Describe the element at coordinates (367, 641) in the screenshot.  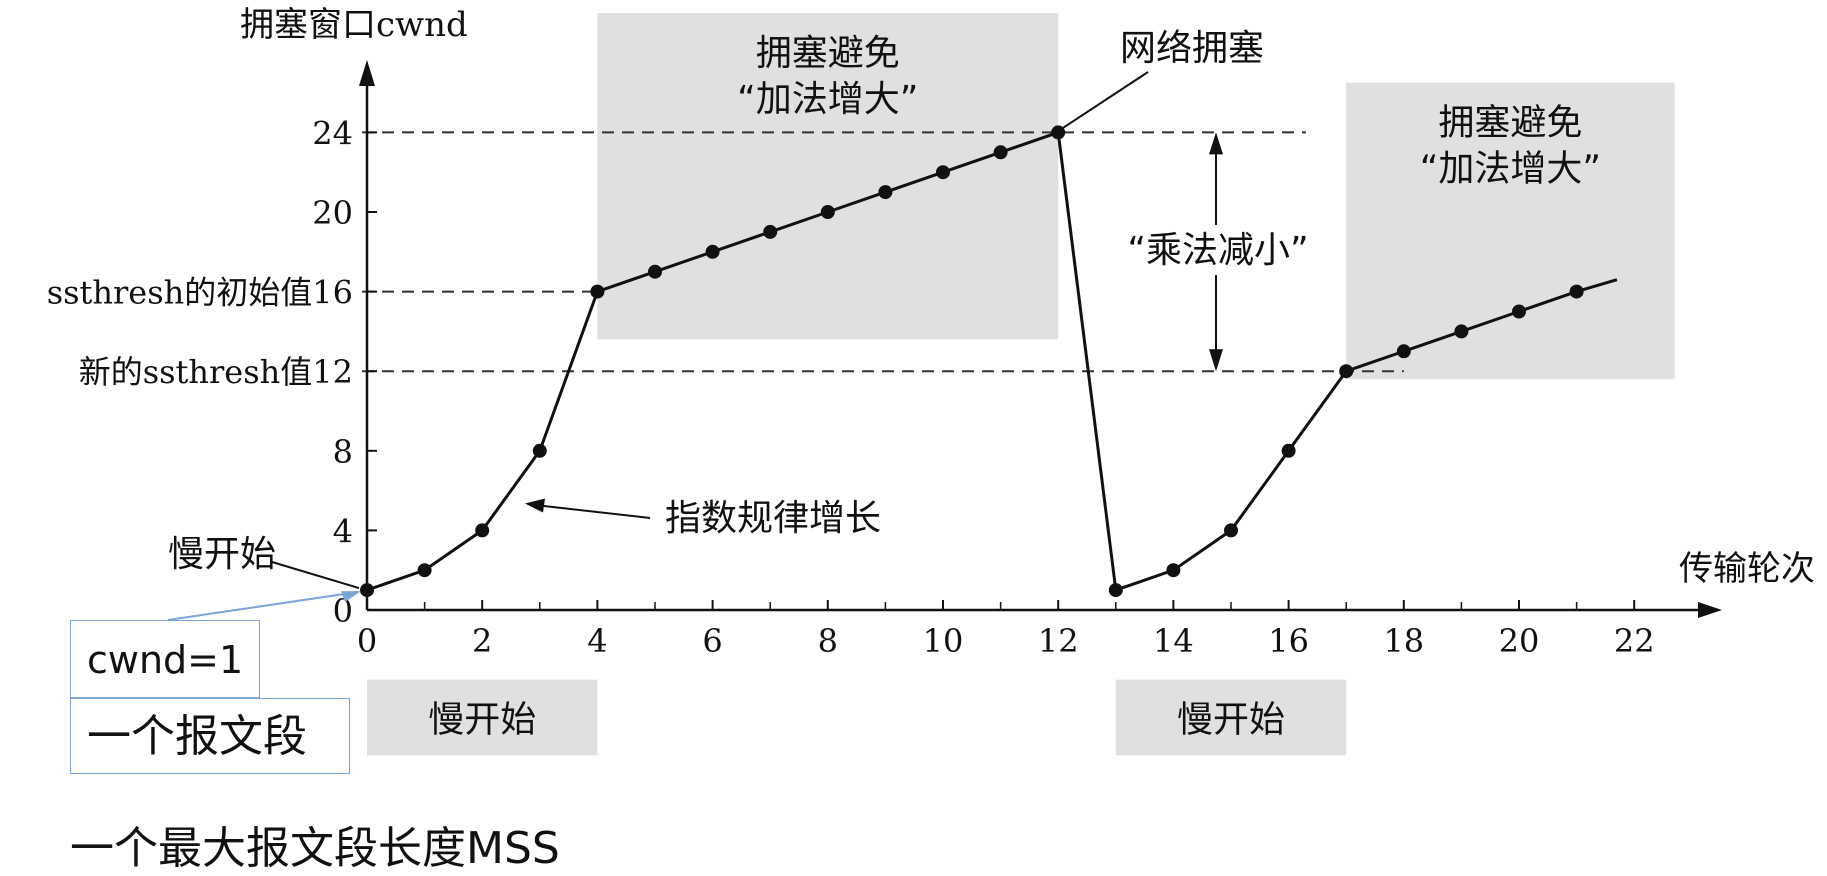
I see `x-tick-label-0: 0` at that location.